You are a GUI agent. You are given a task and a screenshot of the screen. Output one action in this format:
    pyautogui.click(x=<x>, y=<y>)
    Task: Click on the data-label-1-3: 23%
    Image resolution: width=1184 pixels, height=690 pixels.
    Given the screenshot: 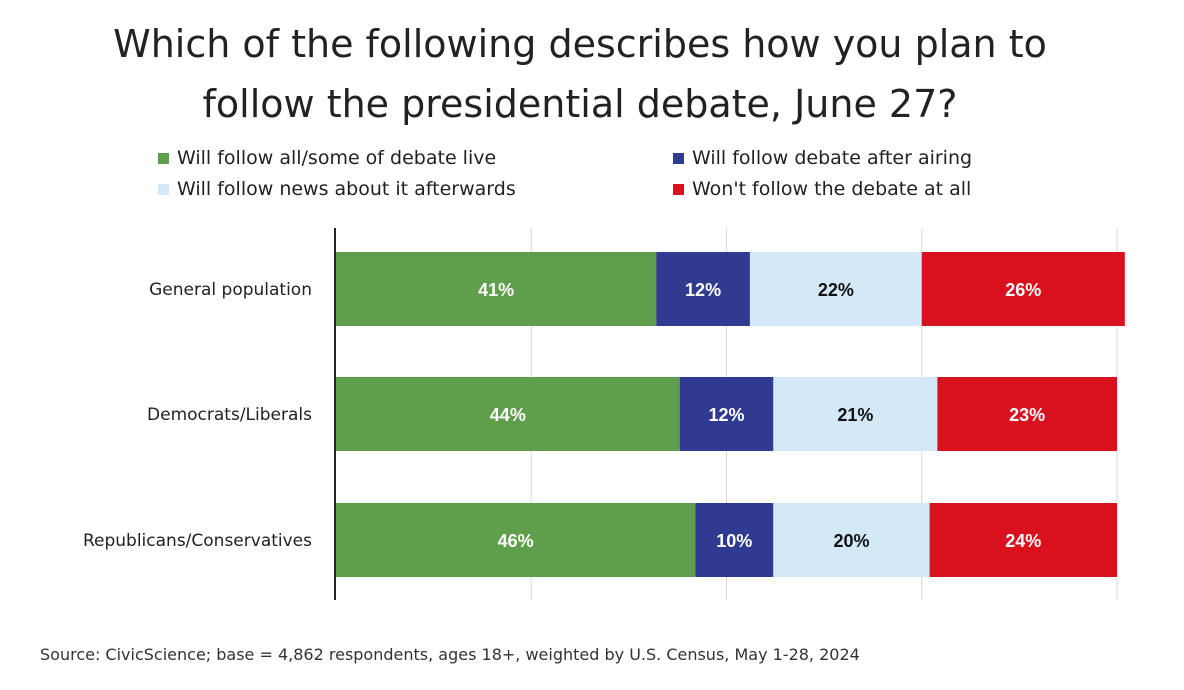 What is the action you would take?
    pyautogui.click(x=1027, y=415)
    